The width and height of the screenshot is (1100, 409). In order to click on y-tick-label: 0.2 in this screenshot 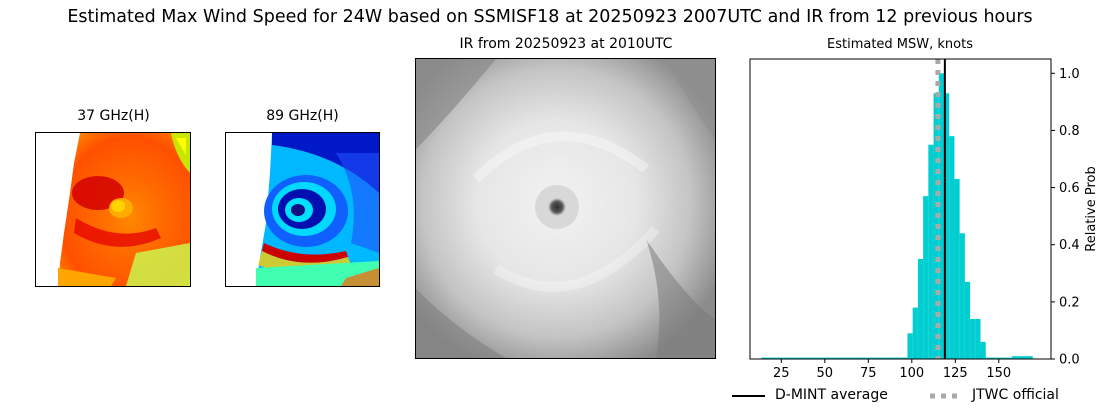, I will do `click(1069, 302)`.